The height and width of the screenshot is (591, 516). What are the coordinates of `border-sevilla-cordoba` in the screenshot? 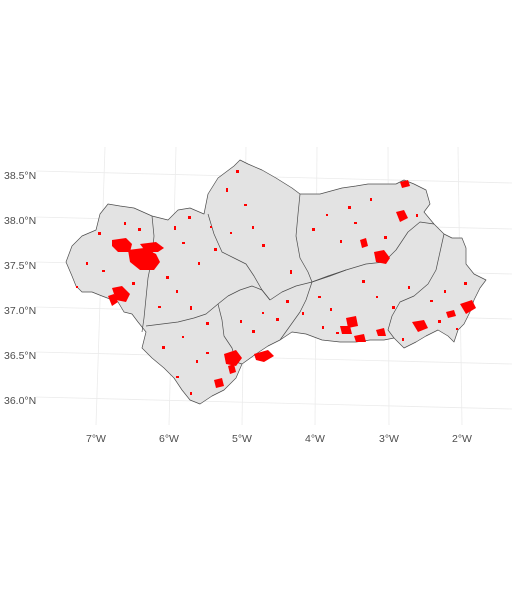 It's located at (239, 257).